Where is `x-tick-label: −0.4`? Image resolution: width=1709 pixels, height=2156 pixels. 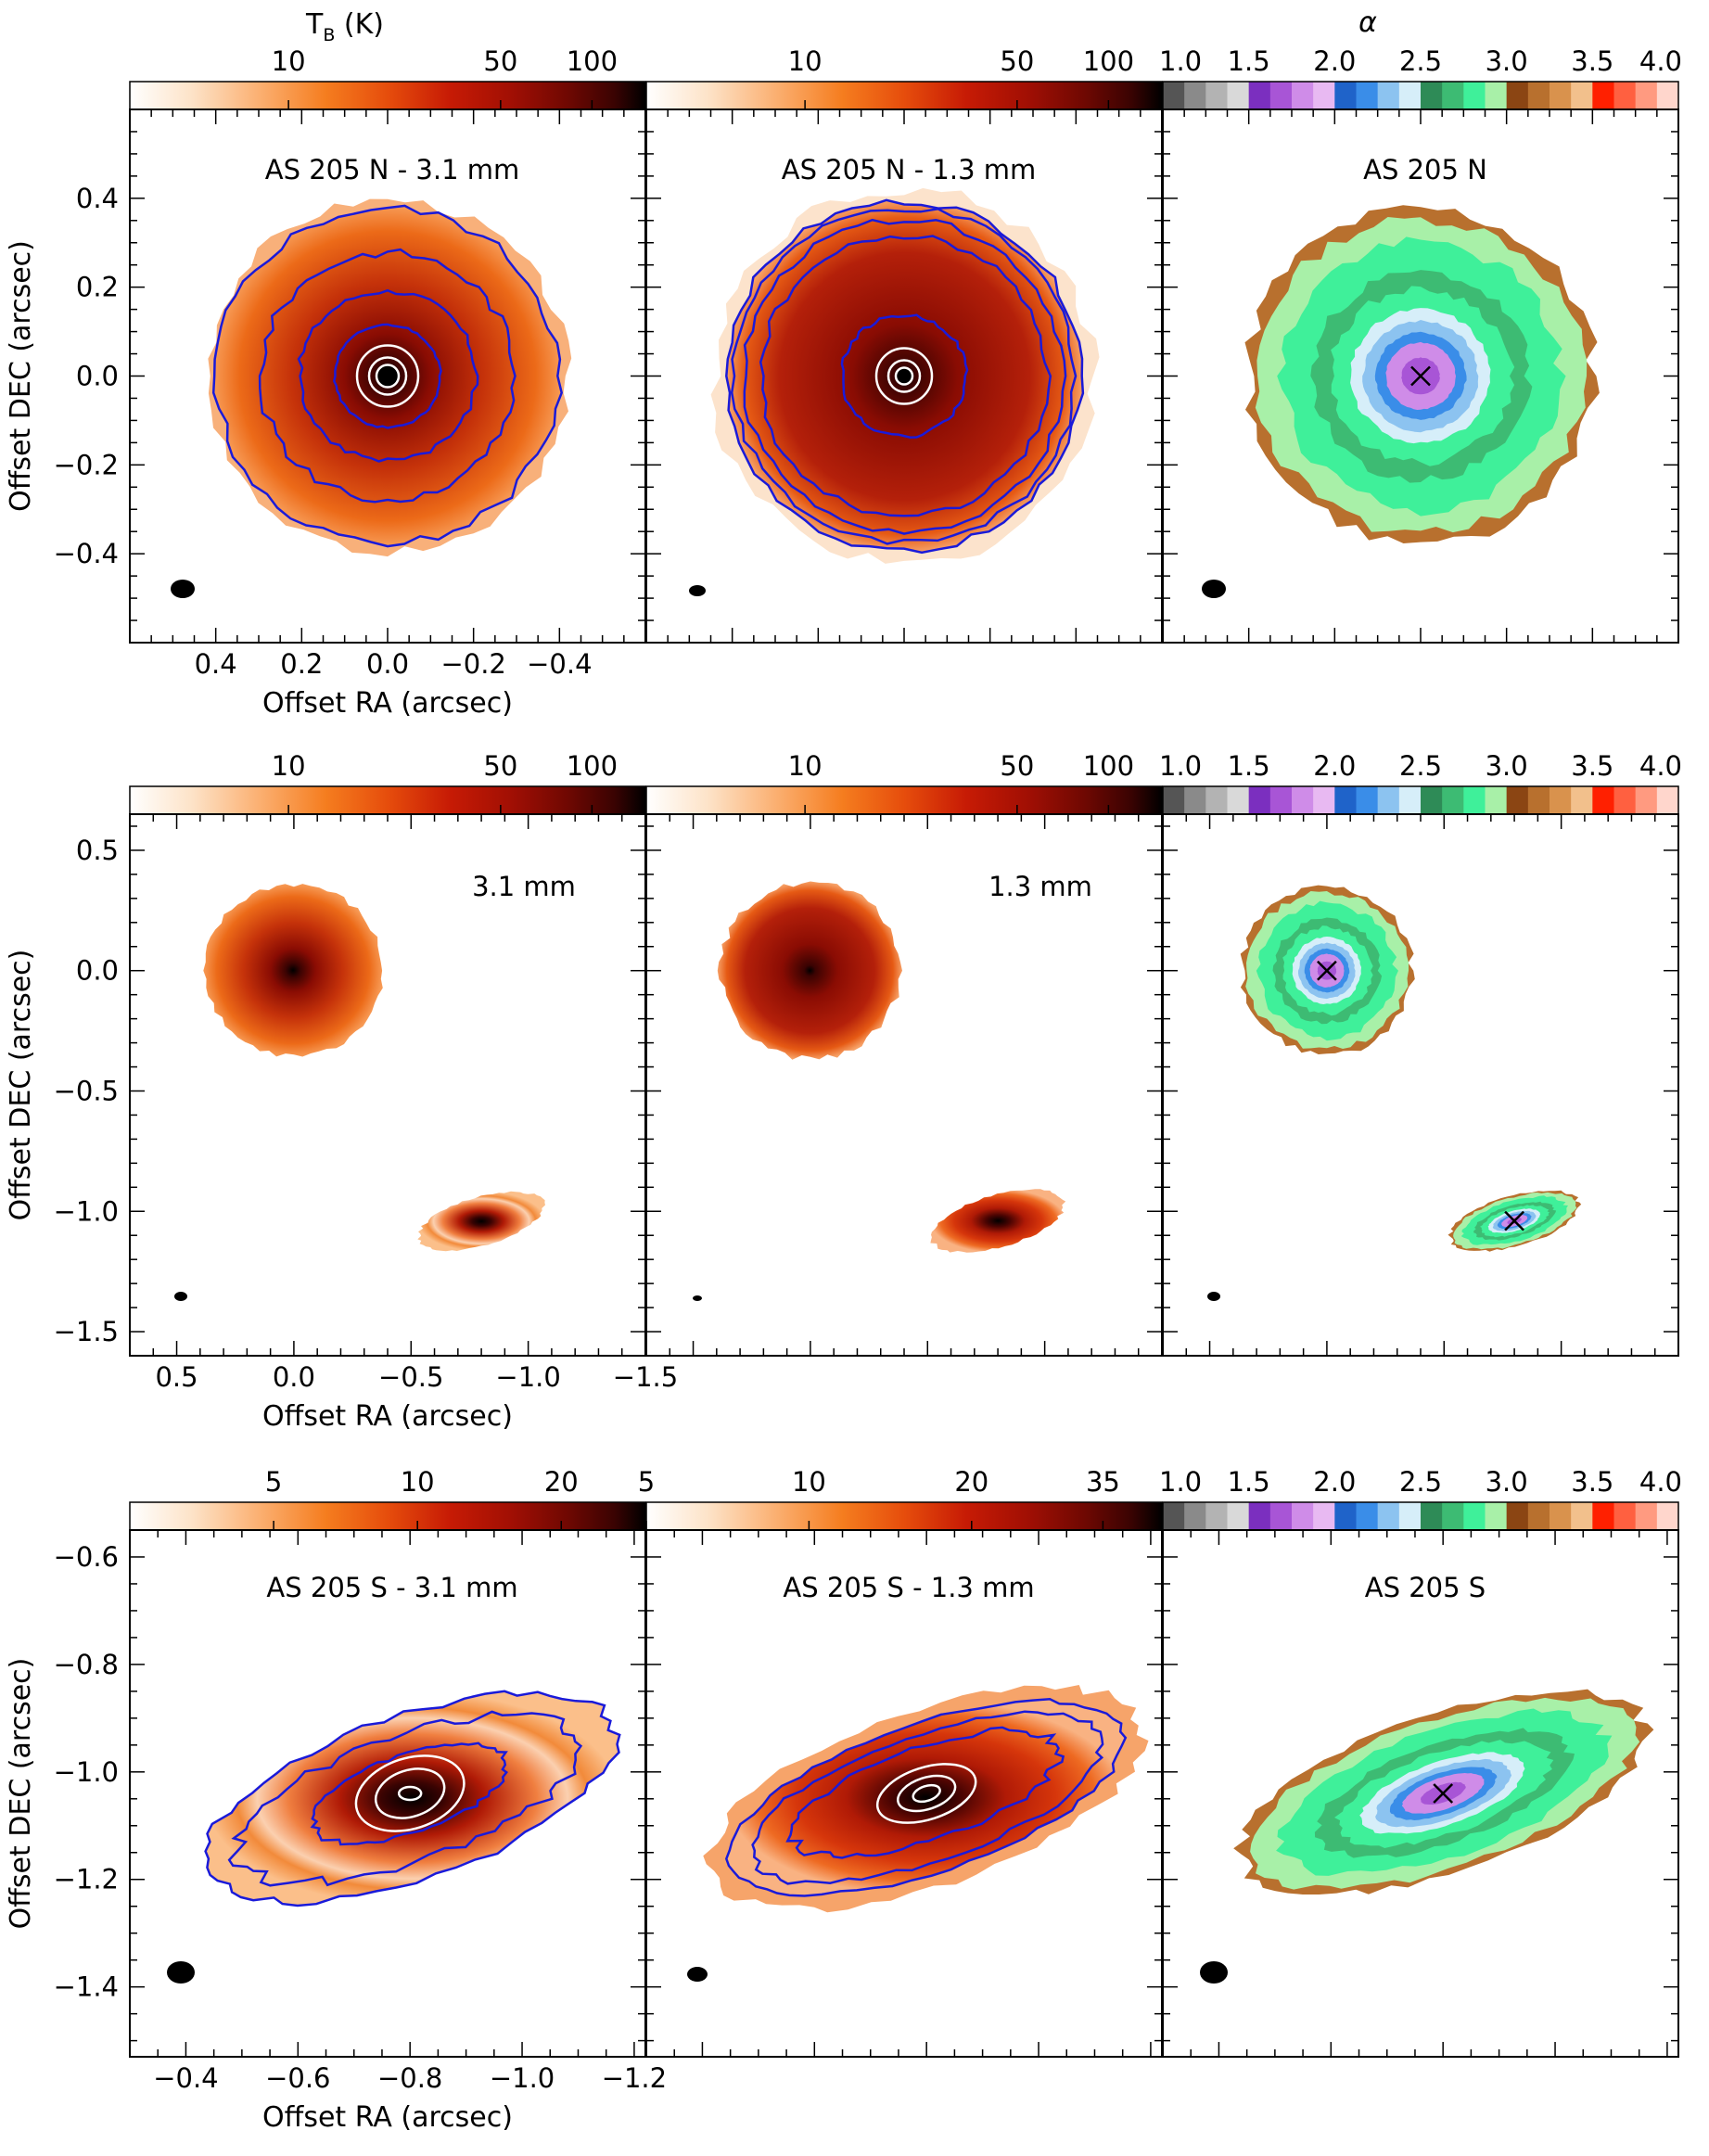
x-tick-label: −0.4 is located at coordinates (185, 2078).